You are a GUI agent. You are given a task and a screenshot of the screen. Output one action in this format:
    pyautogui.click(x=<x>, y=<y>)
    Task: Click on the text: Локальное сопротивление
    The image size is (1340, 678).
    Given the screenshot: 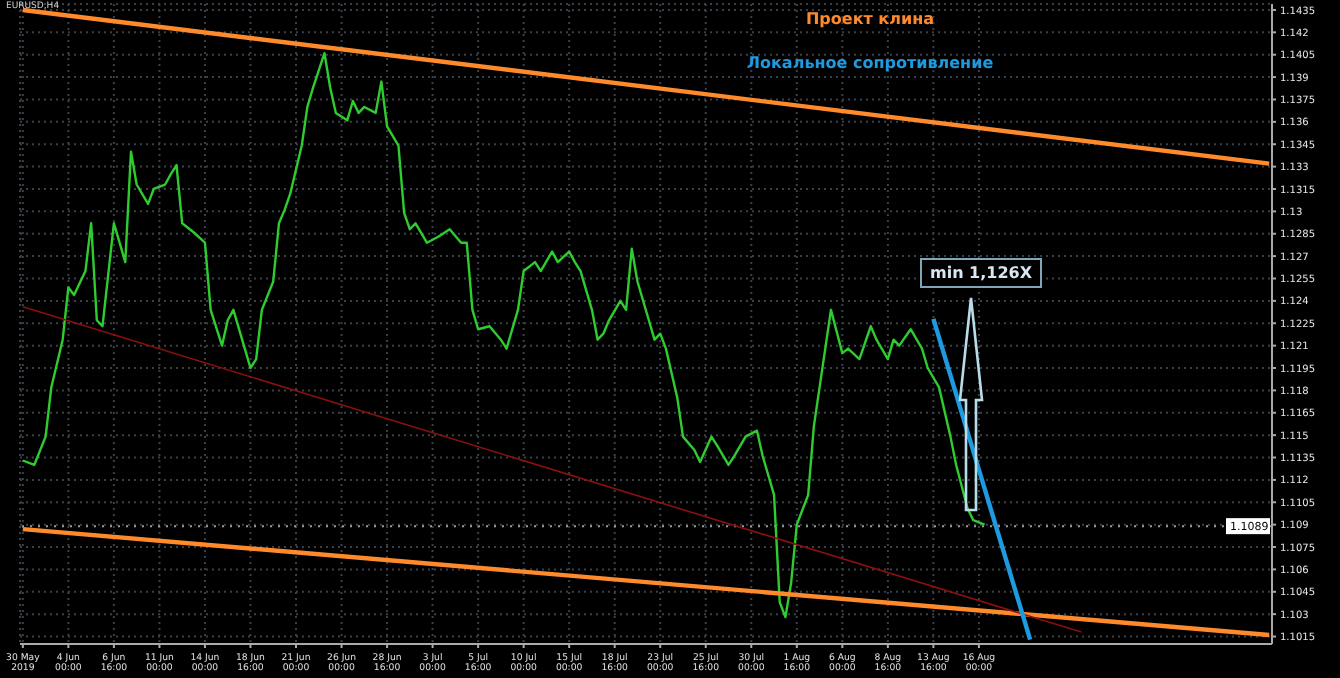 What is the action you would take?
    pyautogui.click(x=870, y=63)
    